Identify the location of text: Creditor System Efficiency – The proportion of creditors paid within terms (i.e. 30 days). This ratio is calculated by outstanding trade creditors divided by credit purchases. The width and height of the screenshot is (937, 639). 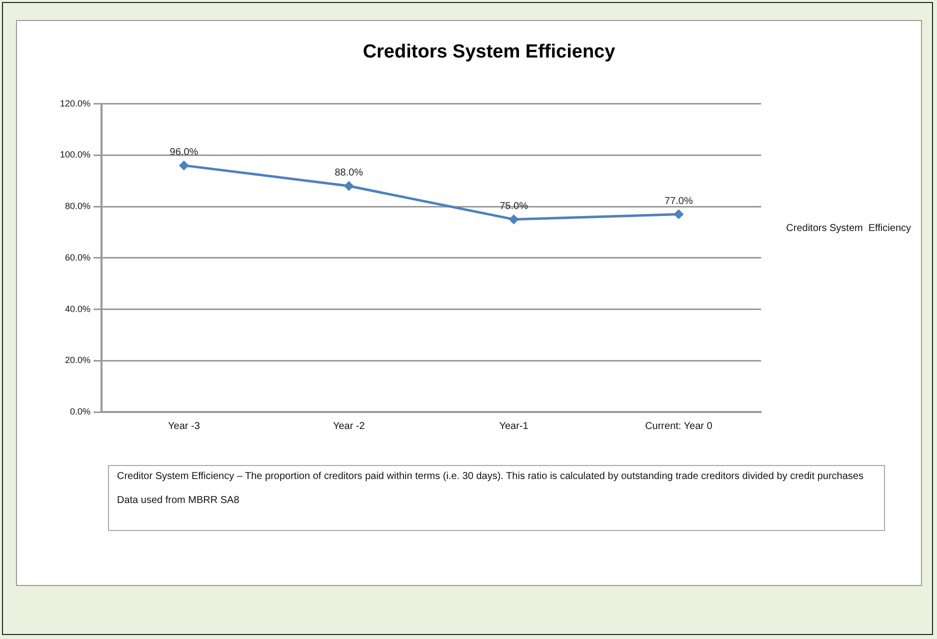
(490, 477).